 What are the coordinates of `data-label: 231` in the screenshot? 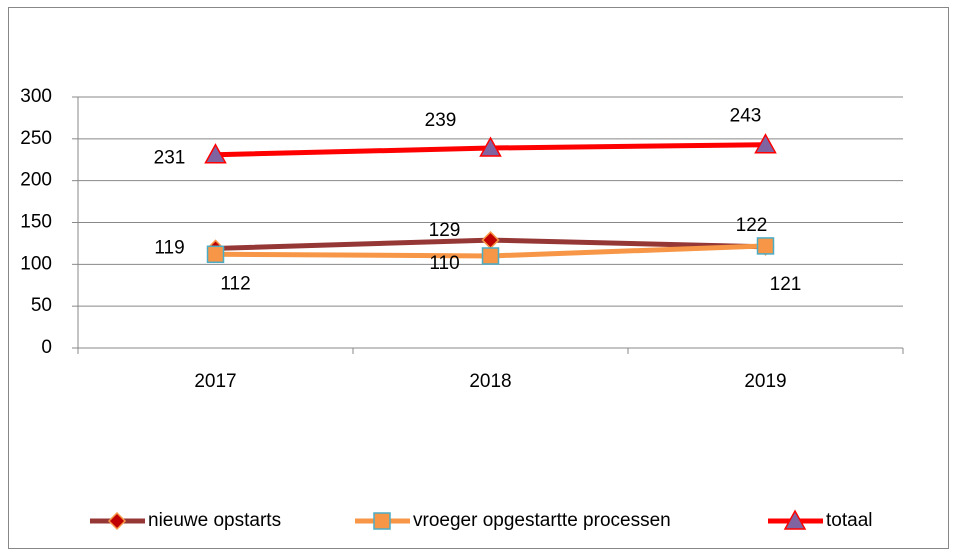 It's located at (170, 158).